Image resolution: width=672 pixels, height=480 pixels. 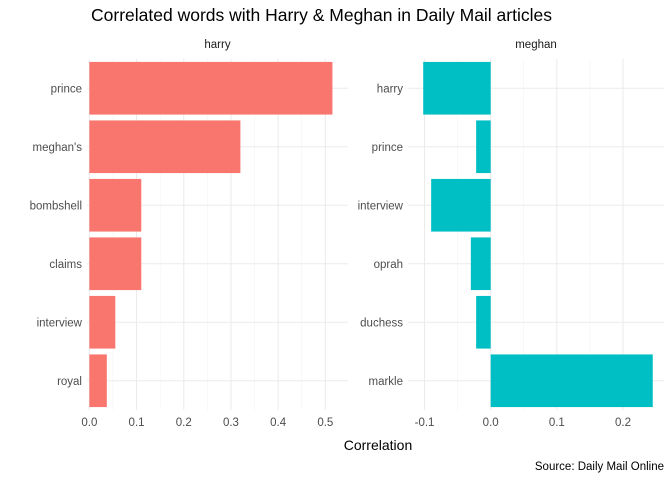 What do you see at coordinates (278, 423) in the screenshot?
I see `x-tick-label: 0.4` at bounding box center [278, 423].